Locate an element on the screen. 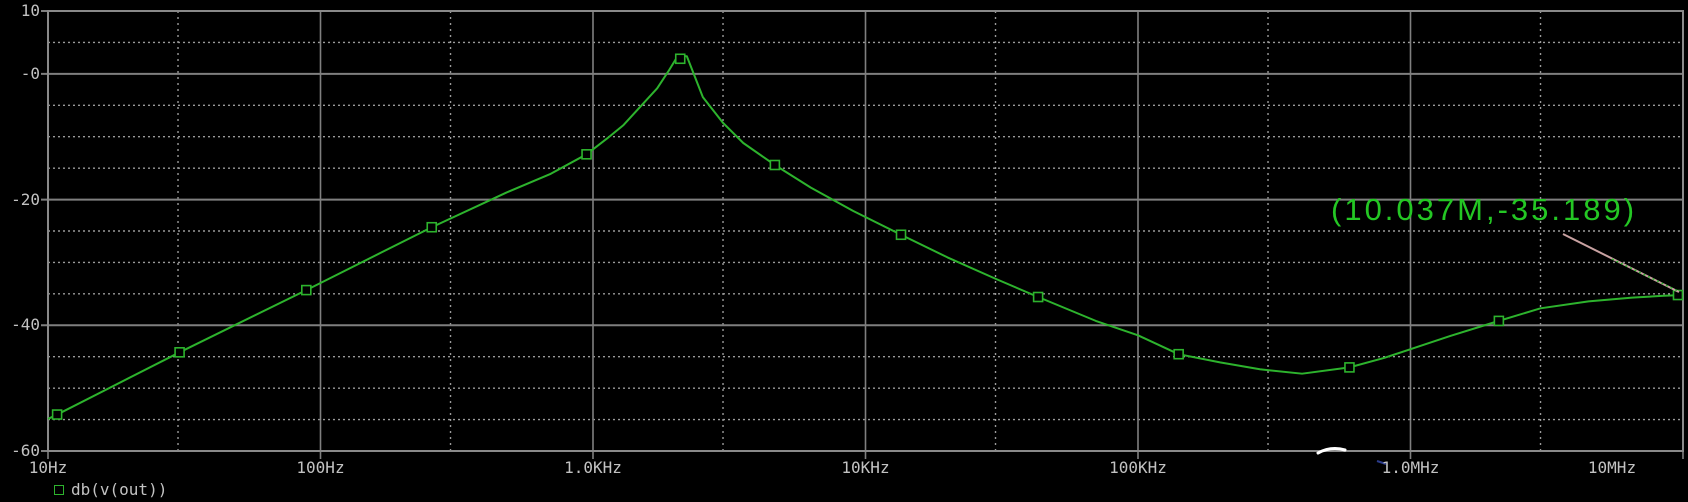  y-tick-label: -60 is located at coordinates (25, 450).